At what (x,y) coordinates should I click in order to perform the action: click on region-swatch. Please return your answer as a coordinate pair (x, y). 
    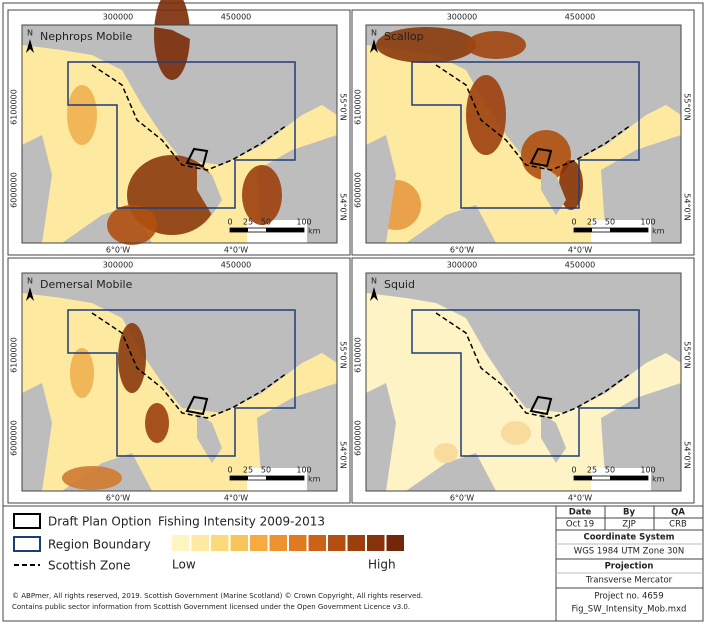
    Looking at the image, I should click on (27, 544).